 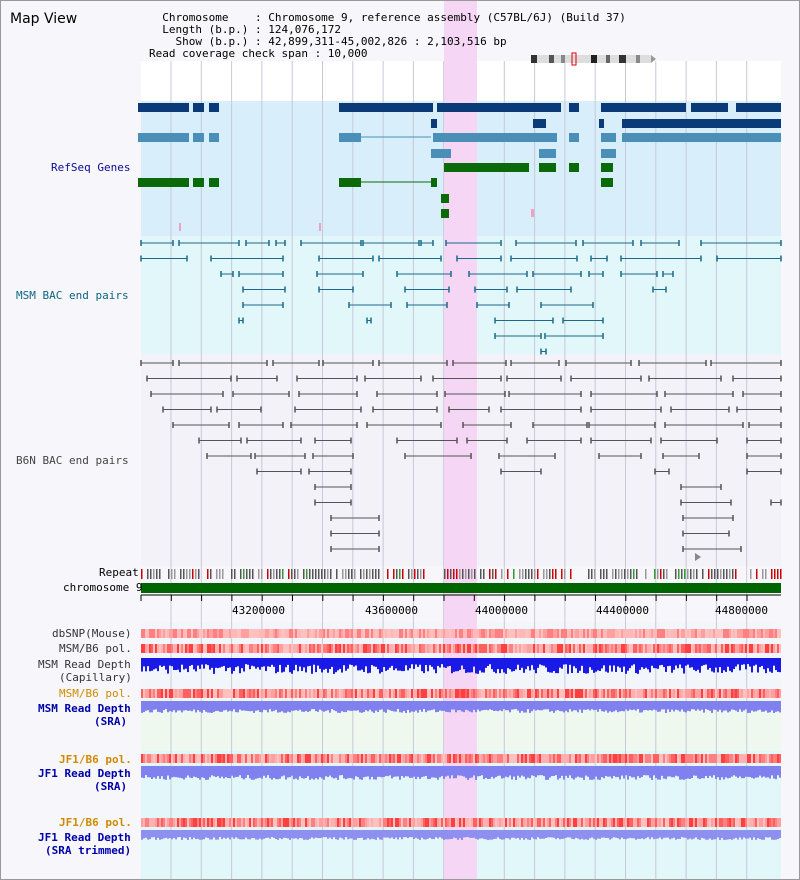 I want to click on track-label-refseq: RefSeq Genes, so click(x=91, y=167).